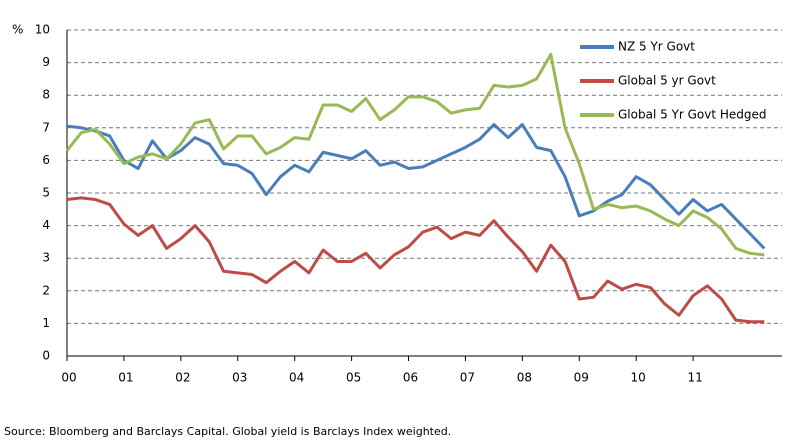 The height and width of the screenshot is (442, 800). Describe the element at coordinates (410, 378) in the screenshot. I see `x-tick-label: 06` at that location.